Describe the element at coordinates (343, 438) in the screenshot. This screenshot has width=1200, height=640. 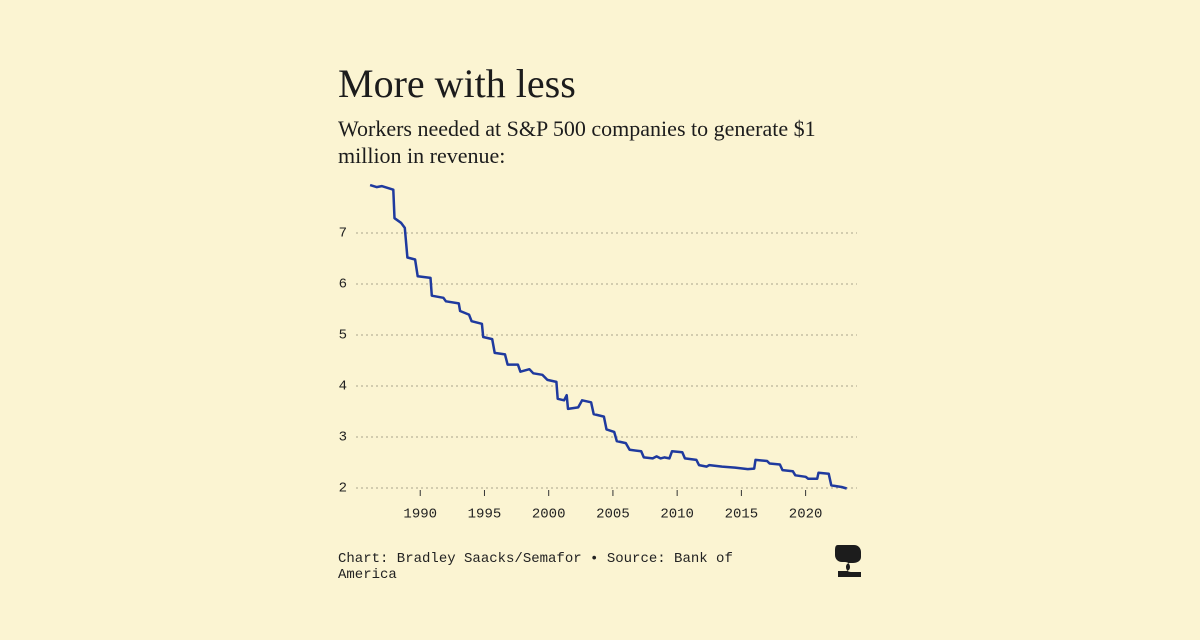
I see `y-tick-label: 3` at that location.